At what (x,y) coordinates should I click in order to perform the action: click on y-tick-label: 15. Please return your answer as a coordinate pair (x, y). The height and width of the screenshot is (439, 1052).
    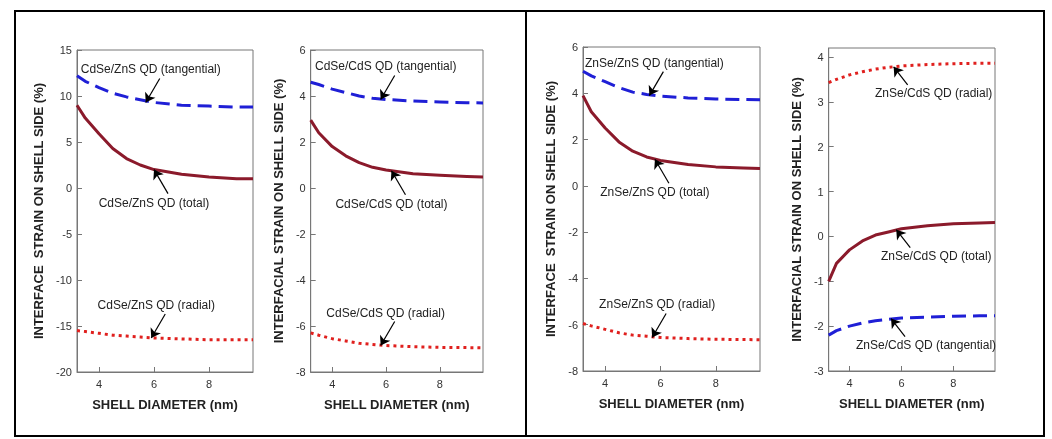
    Looking at the image, I should click on (65, 50).